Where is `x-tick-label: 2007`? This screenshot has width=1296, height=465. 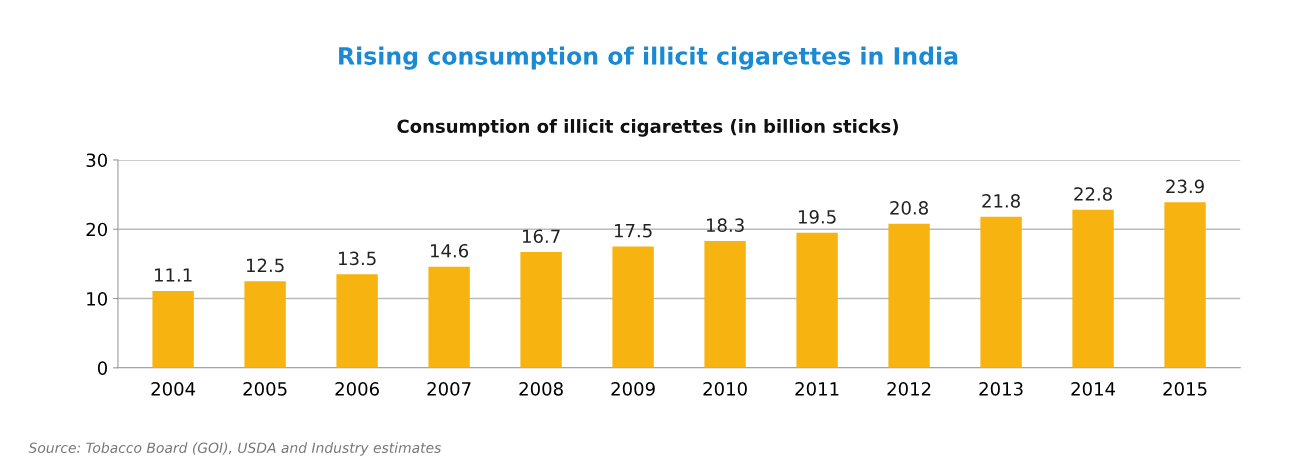 x-tick-label: 2007 is located at coordinates (449, 389).